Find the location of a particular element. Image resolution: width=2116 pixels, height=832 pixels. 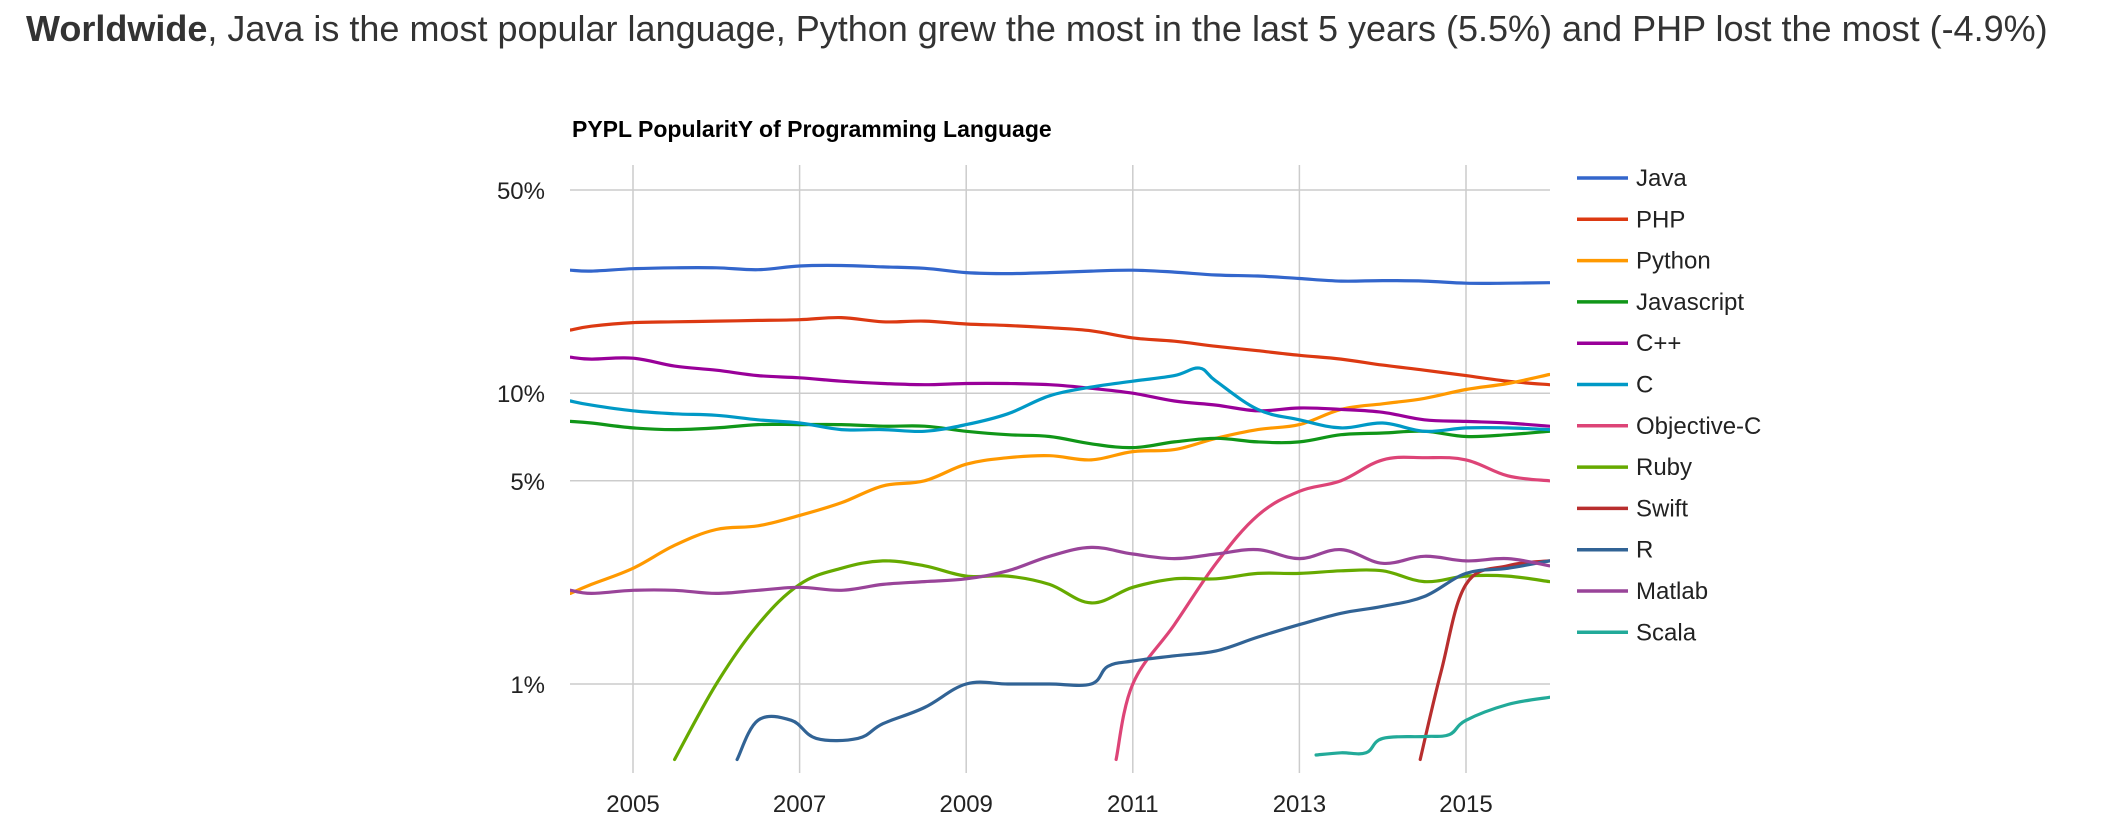

y-tick-label: 5% is located at coordinates (527, 482).